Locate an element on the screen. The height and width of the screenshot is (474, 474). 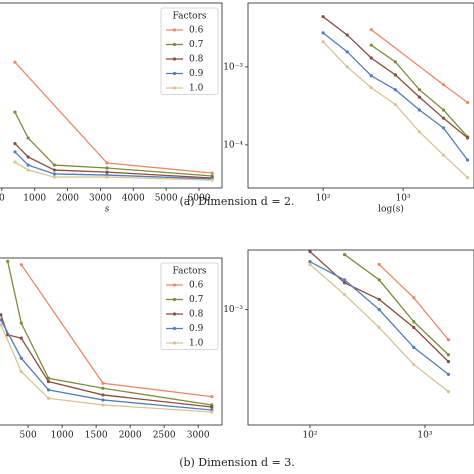
x-tick-label: 10³ is located at coordinates (424, 436).